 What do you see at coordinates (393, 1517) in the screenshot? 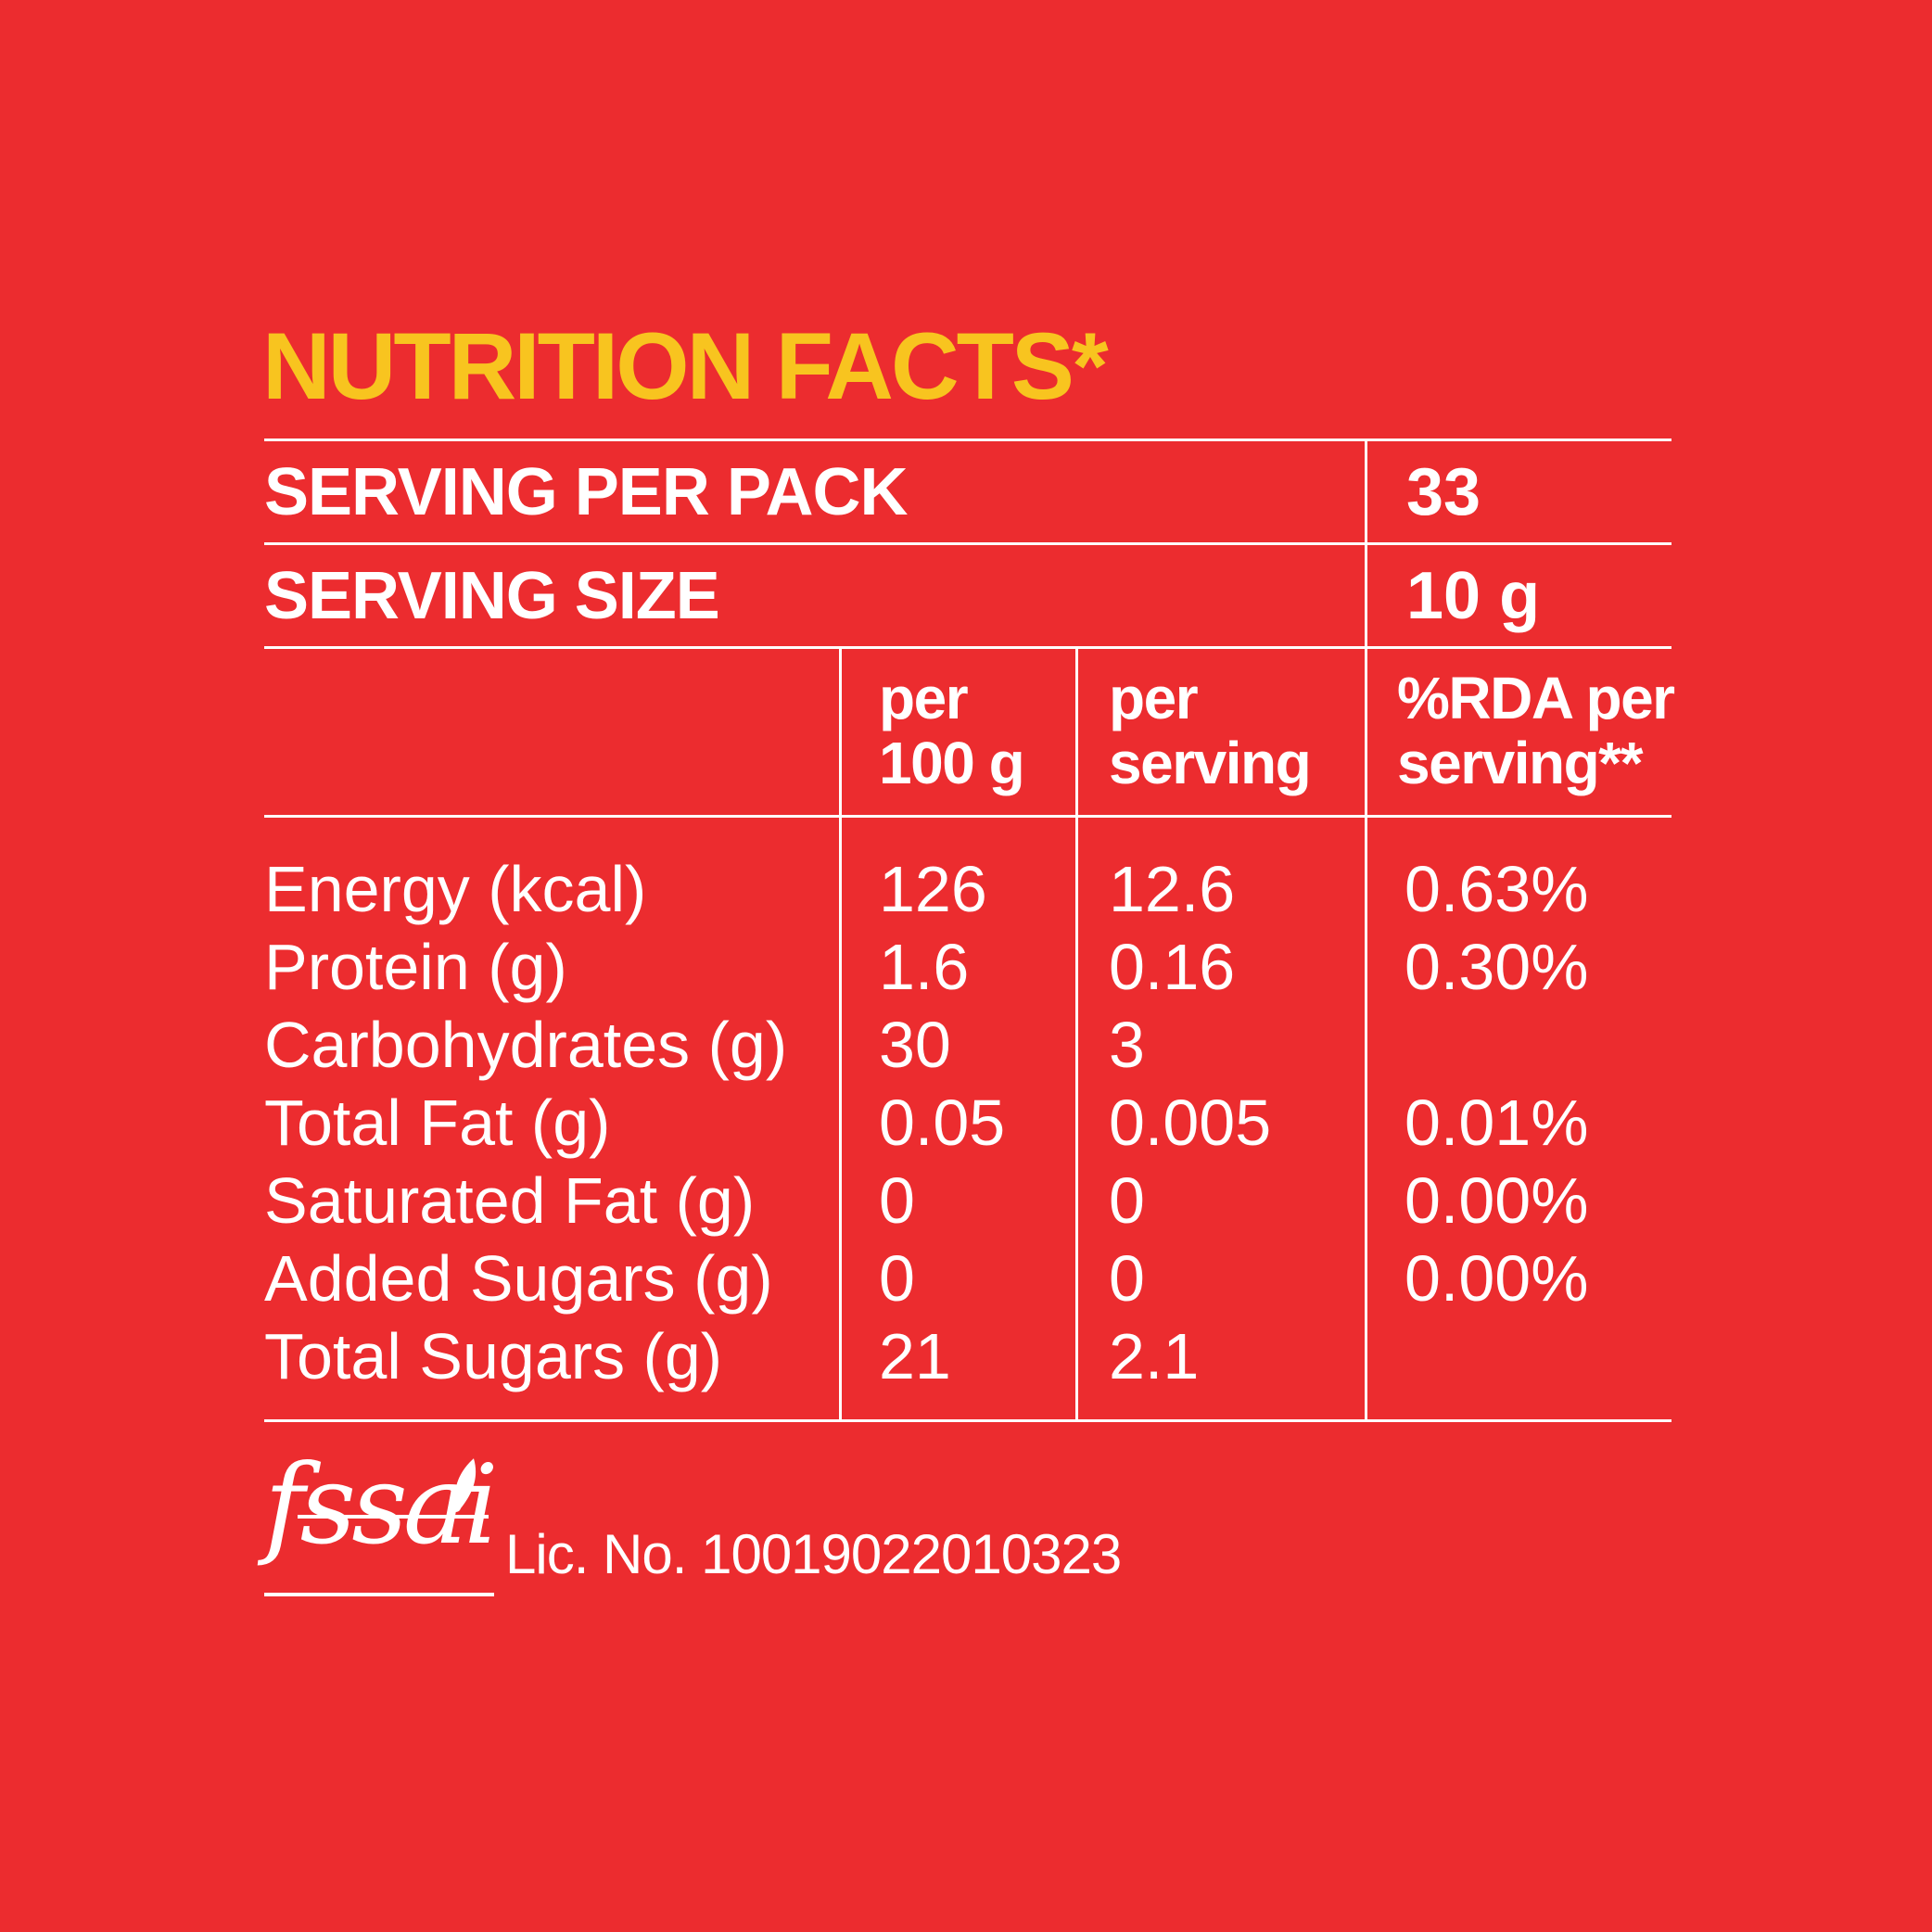
I see `fssai-logo-top-rule` at bounding box center [393, 1517].